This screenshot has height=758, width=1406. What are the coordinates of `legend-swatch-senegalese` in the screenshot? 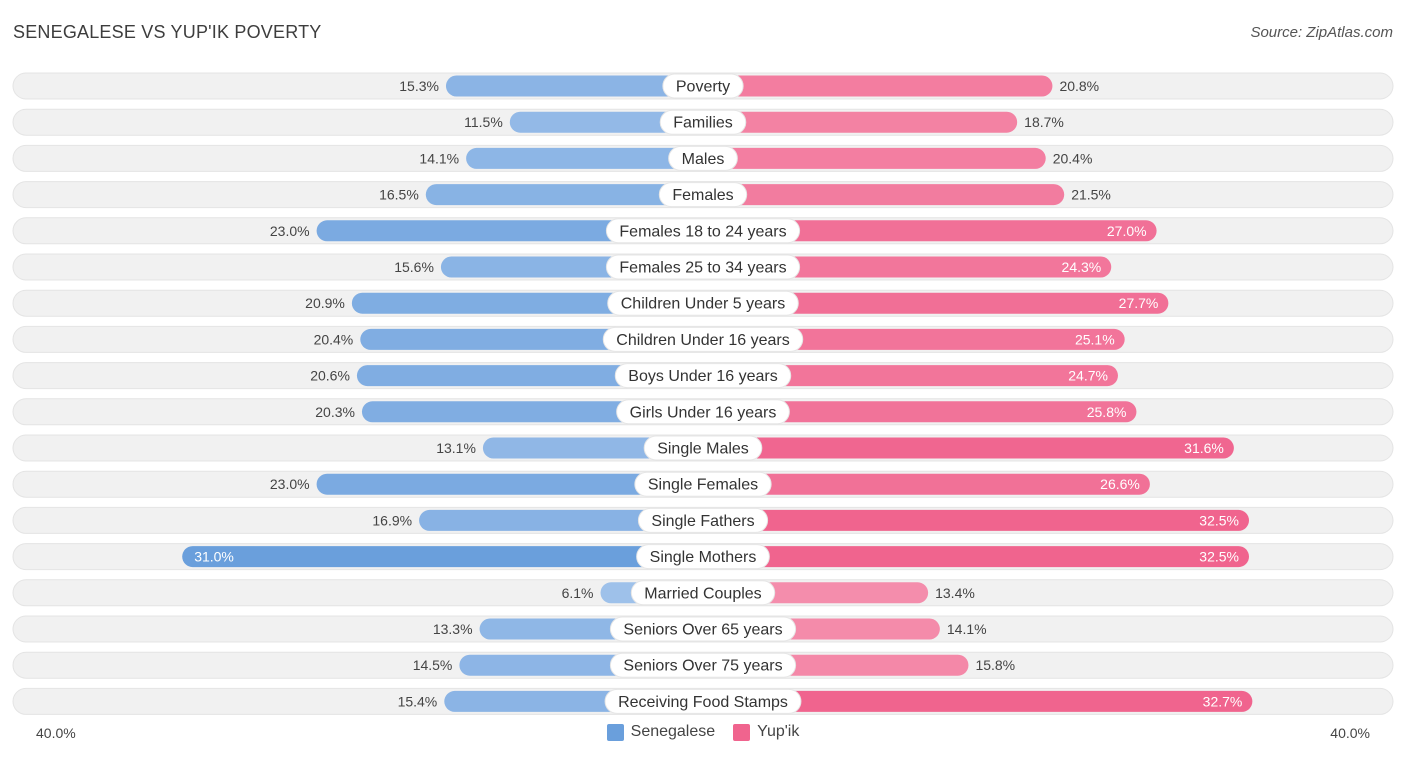 It's located at (615, 732).